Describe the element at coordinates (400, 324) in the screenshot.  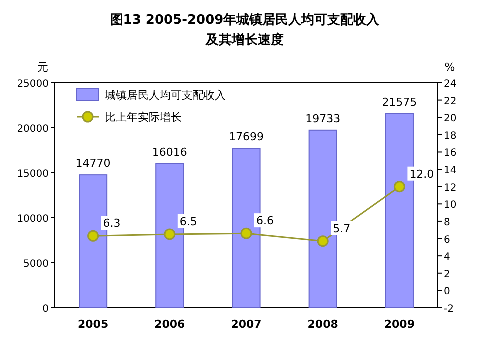
I see `x-tick-label: 2009` at that location.